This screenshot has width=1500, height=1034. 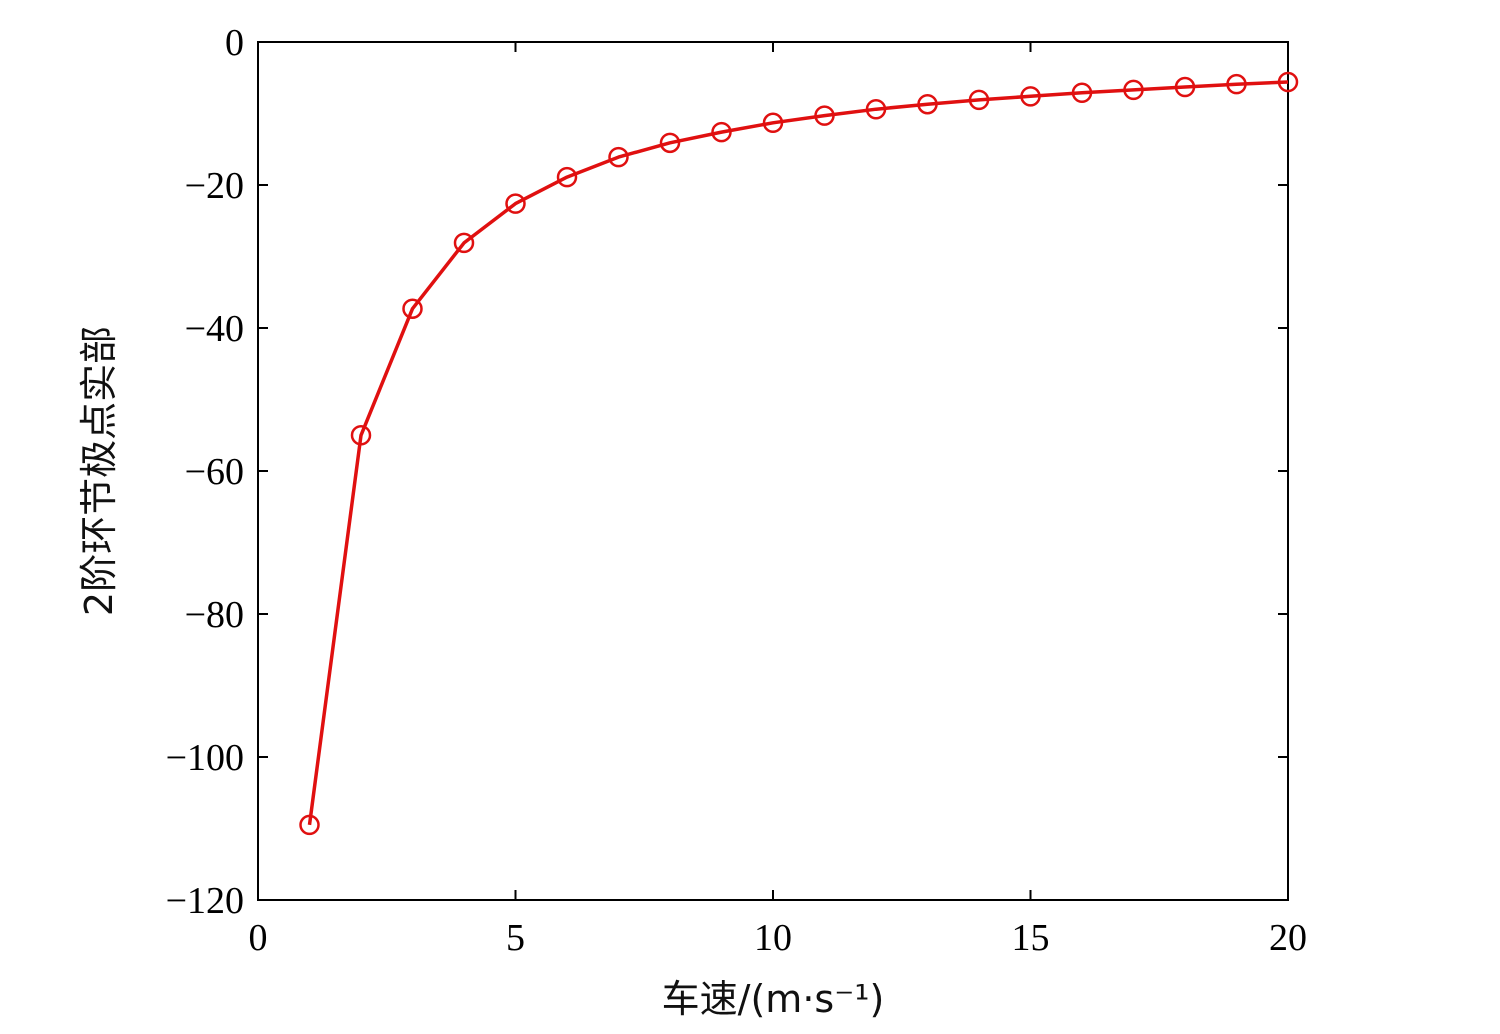 What do you see at coordinates (214, 329) in the screenshot?
I see `y-tick-label: −40` at bounding box center [214, 329].